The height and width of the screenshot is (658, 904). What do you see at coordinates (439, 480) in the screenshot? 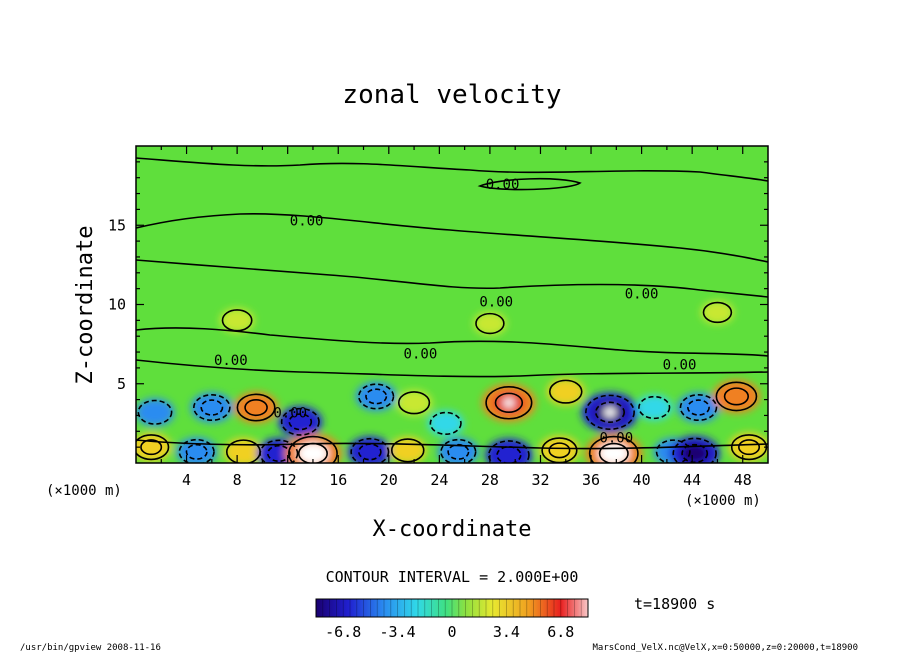
I see `x-tick-label: 24` at bounding box center [439, 480].